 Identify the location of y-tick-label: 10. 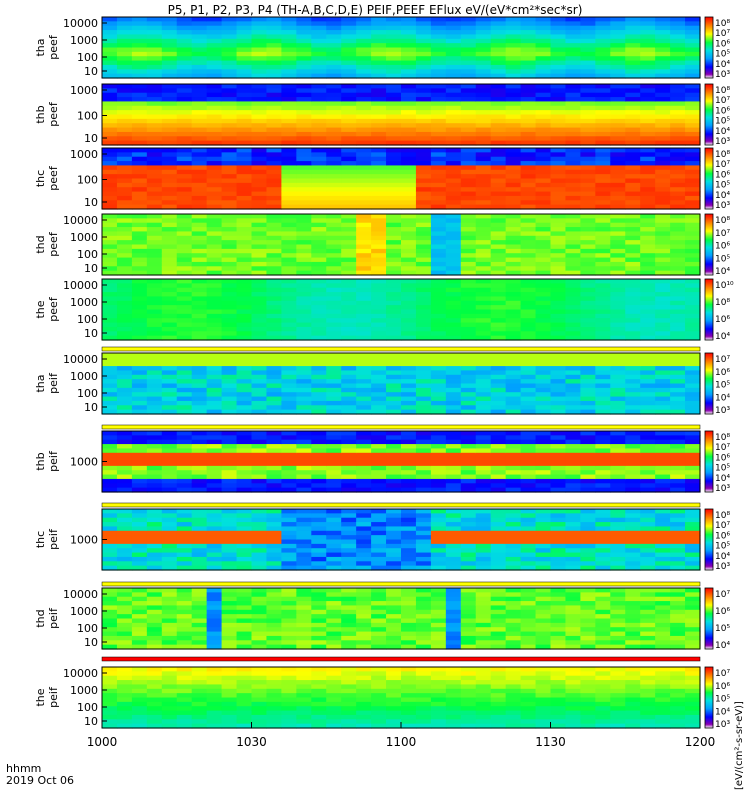
(91, 333).